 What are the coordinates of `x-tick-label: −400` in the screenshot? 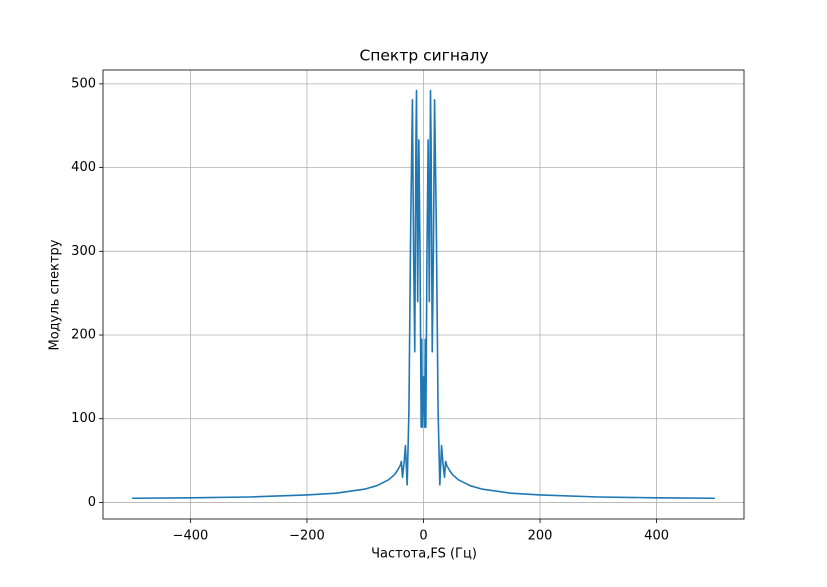 It's located at (191, 536).